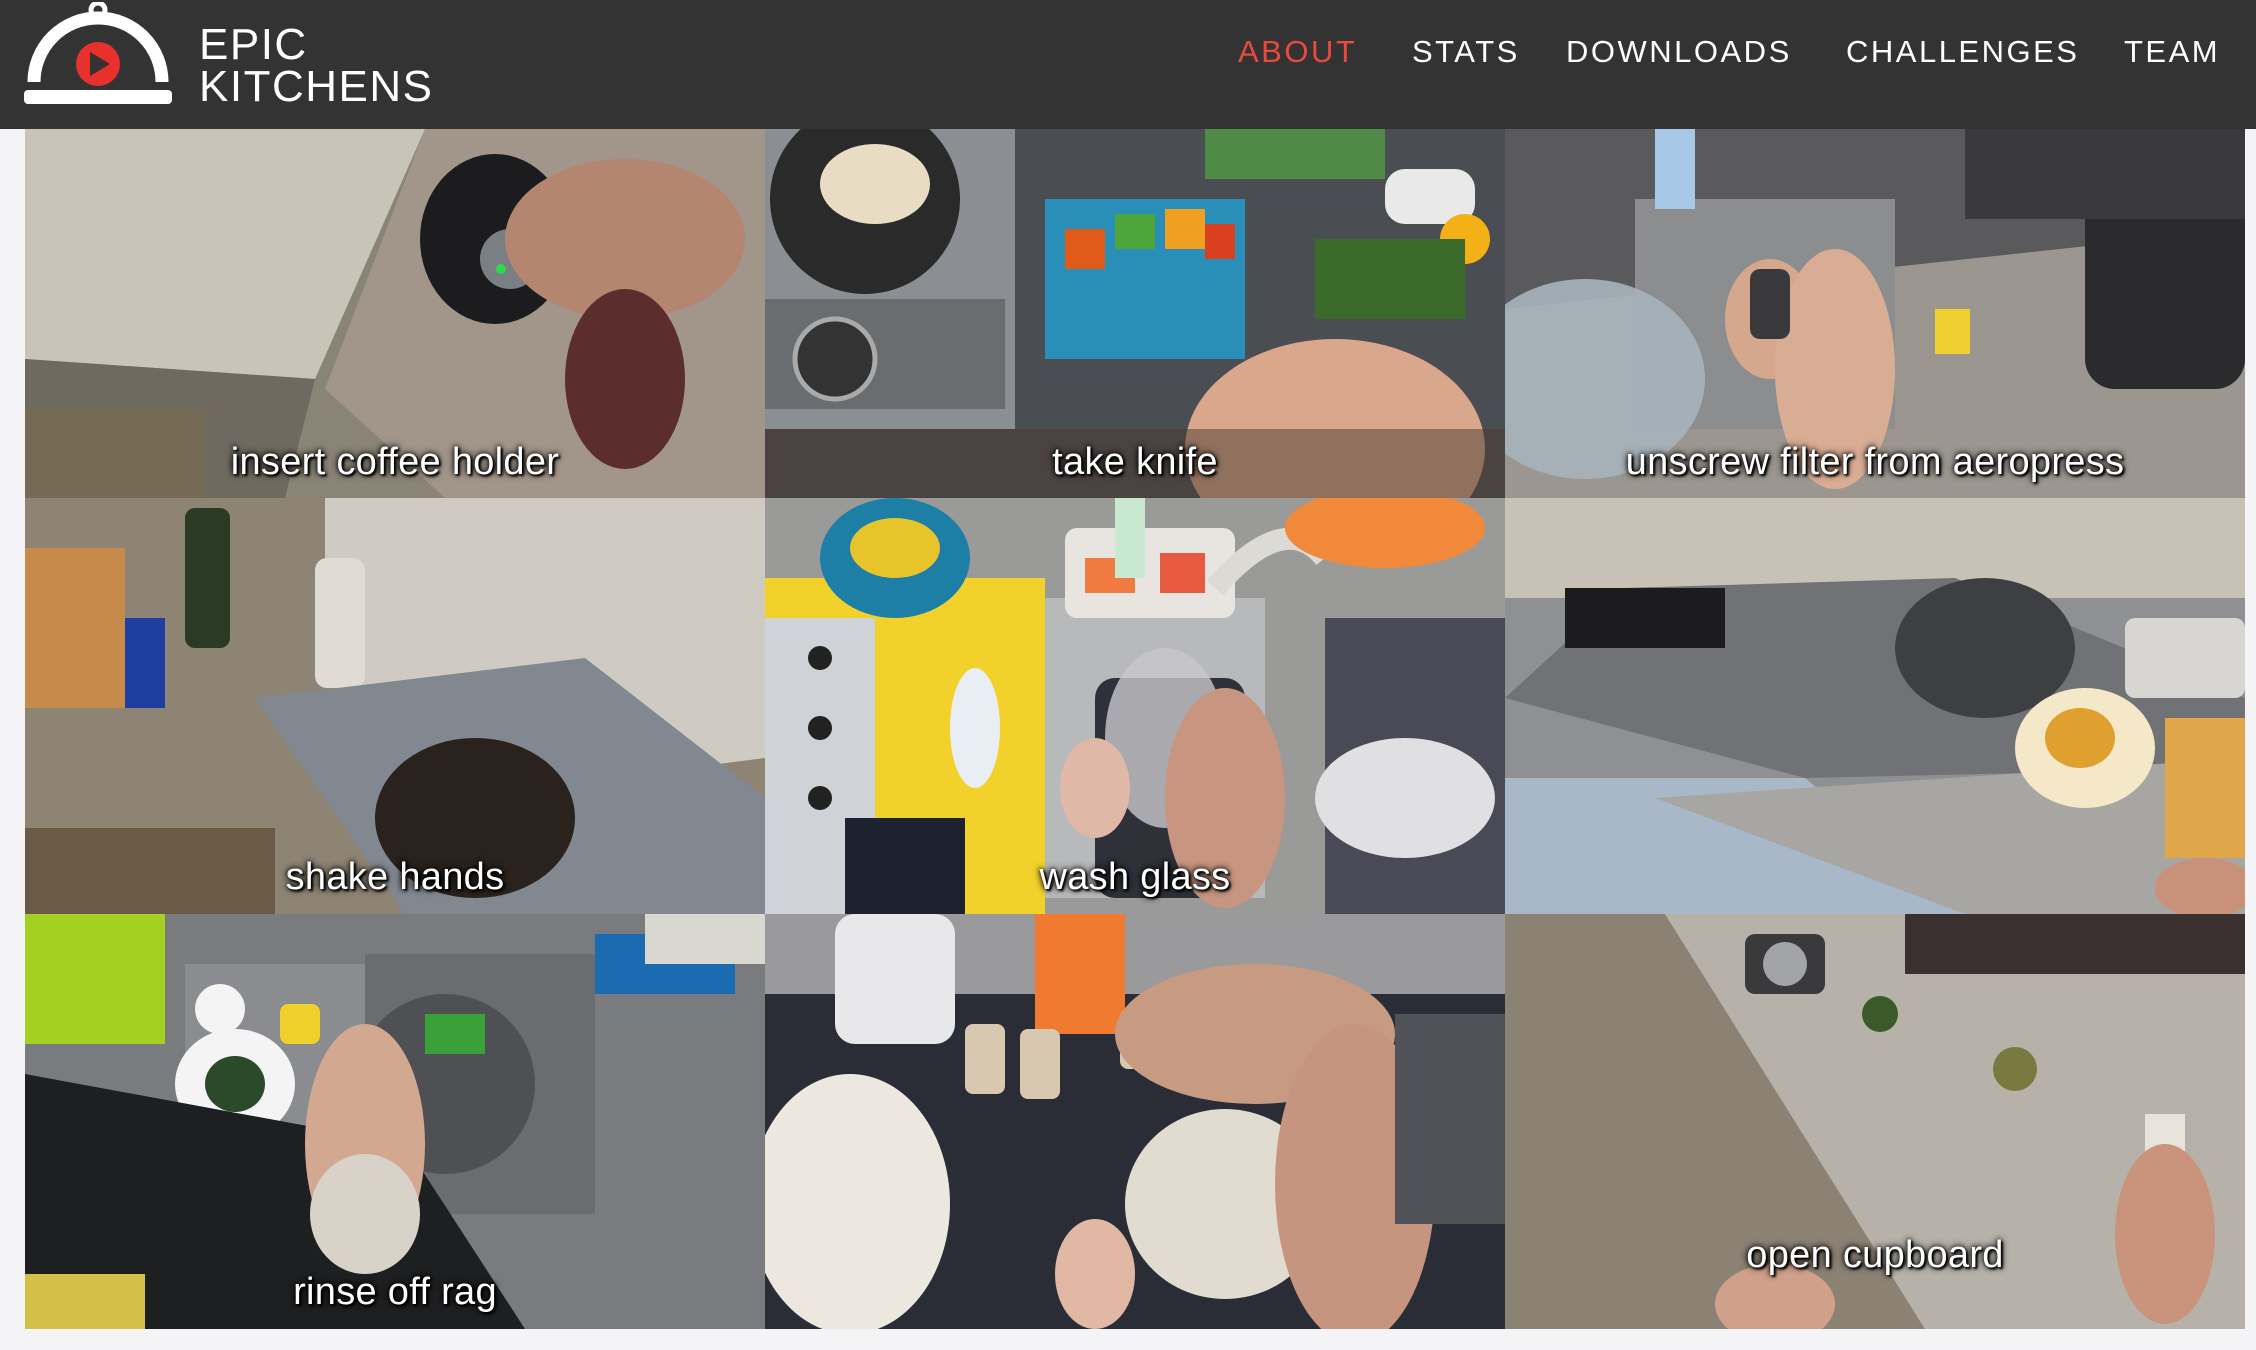 This screenshot has height=1350, width=2256. What do you see at coordinates (395, 462) in the screenshot?
I see `tile-caption: insert coffee holder` at bounding box center [395, 462].